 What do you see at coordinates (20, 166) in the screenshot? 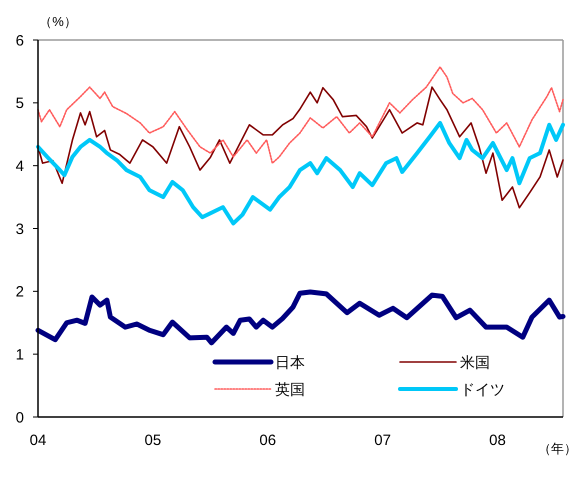
I see `y-tick-label: 4` at bounding box center [20, 166].